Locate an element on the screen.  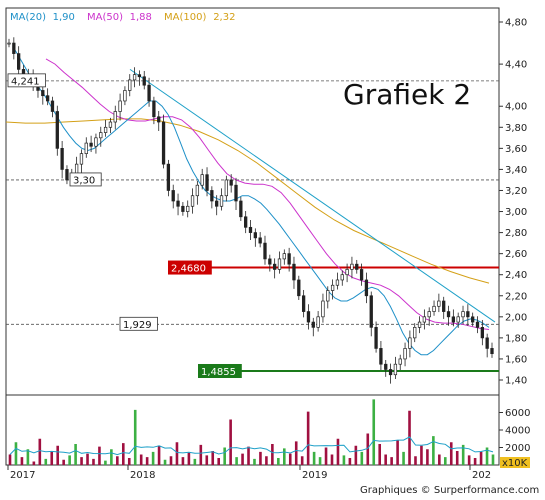
volume-unit-badge is located at coordinates (515, 462).